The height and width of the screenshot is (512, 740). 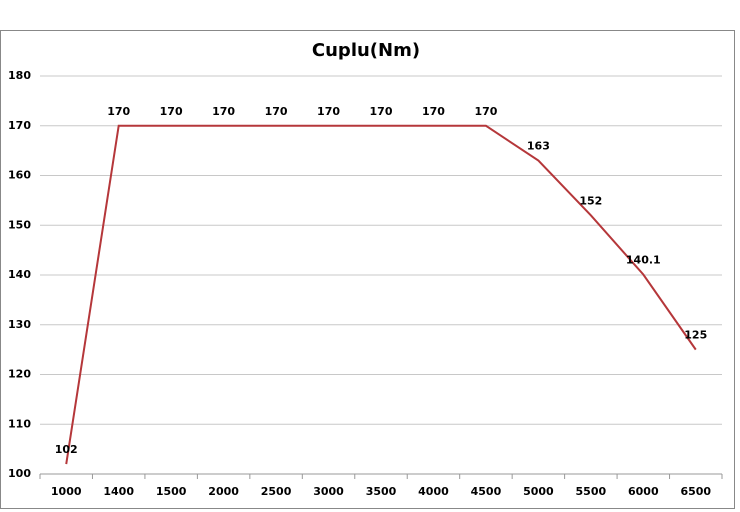 What do you see at coordinates (695, 491) in the screenshot?
I see `x-tick-label: 6500` at bounding box center [695, 491].